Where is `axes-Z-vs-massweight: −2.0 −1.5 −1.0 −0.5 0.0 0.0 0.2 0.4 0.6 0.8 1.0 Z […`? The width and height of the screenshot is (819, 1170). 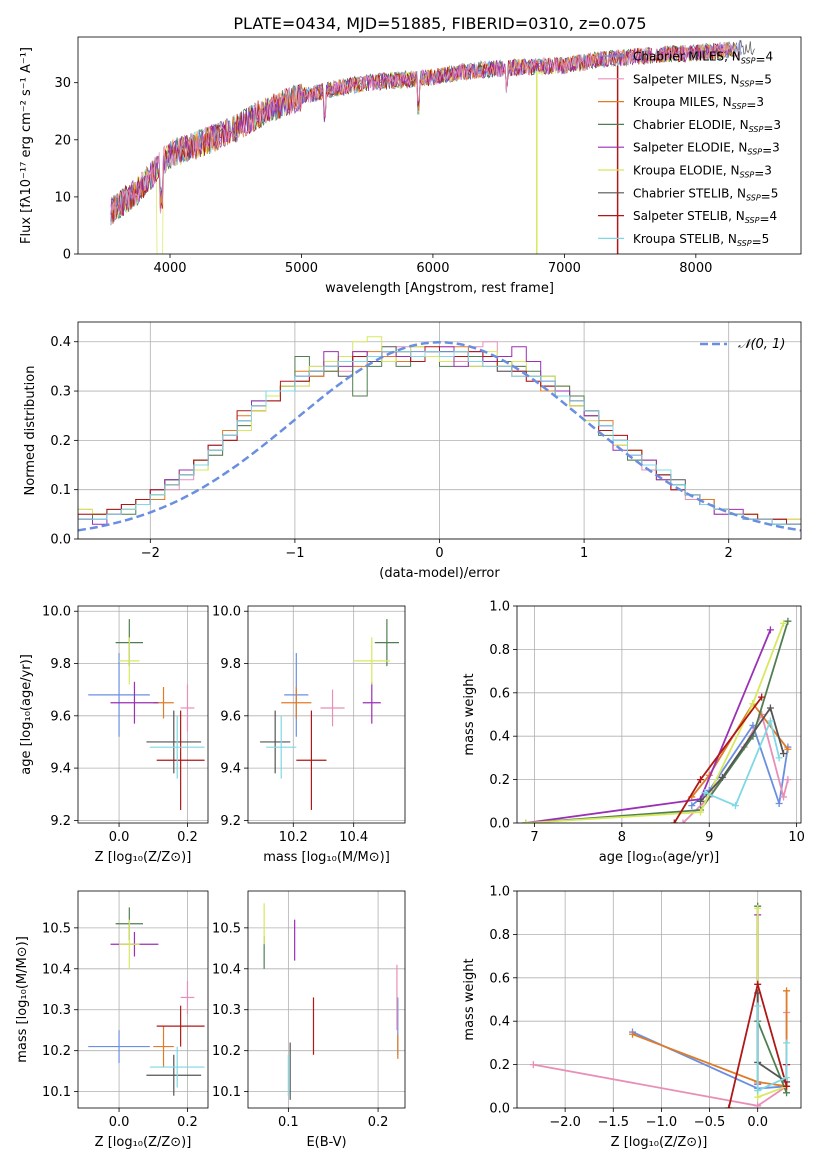
axes-Z-vs-massweight: −2.0 −1.5 −1.0 −0.5 0.0 0.0 0.2 0.4 0.6 0.8 1.0 Z [… is located at coordinates (632, 1017).